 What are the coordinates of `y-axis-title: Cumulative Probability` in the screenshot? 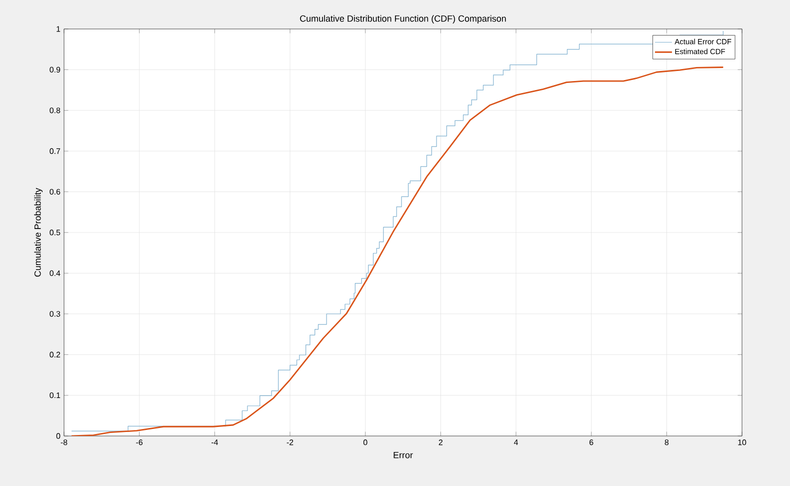 It's located at (38, 232).